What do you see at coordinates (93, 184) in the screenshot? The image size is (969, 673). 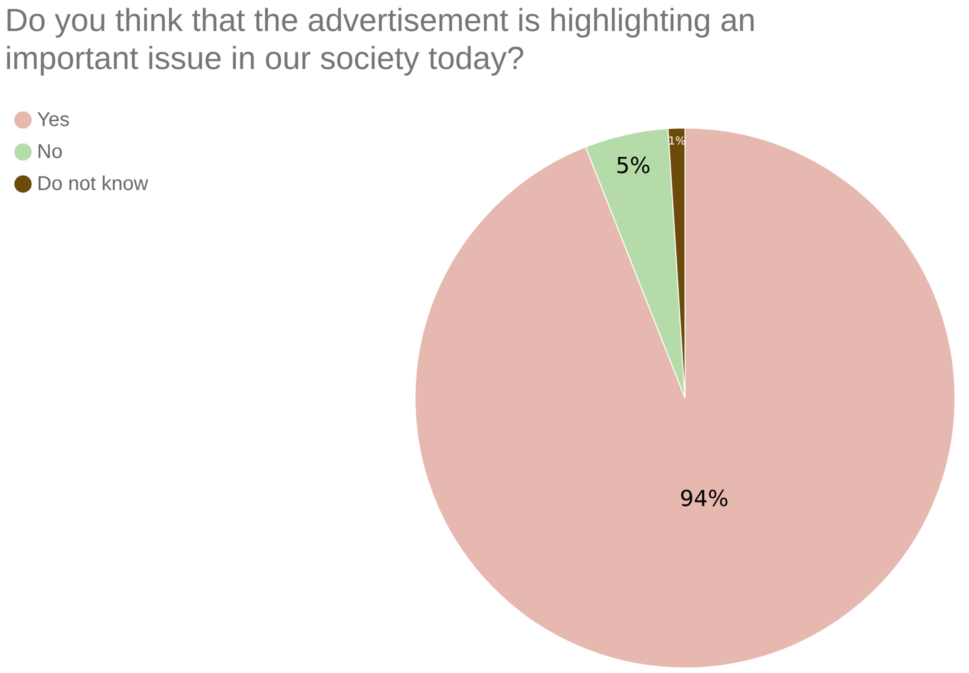 I see `legend-label: Do not know` at bounding box center [93, 184].